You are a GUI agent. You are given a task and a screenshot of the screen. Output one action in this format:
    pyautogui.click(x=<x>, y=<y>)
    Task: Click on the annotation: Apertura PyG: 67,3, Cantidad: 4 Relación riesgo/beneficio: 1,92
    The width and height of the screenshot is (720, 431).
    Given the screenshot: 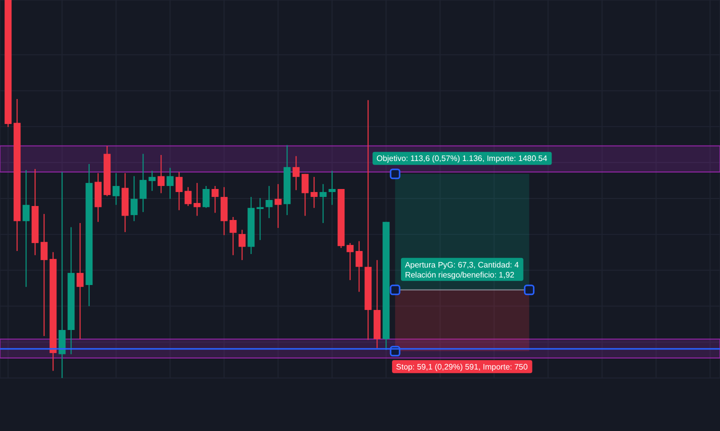 What is the action you would take?
    pyautogui.click(x=462, y=270)
    